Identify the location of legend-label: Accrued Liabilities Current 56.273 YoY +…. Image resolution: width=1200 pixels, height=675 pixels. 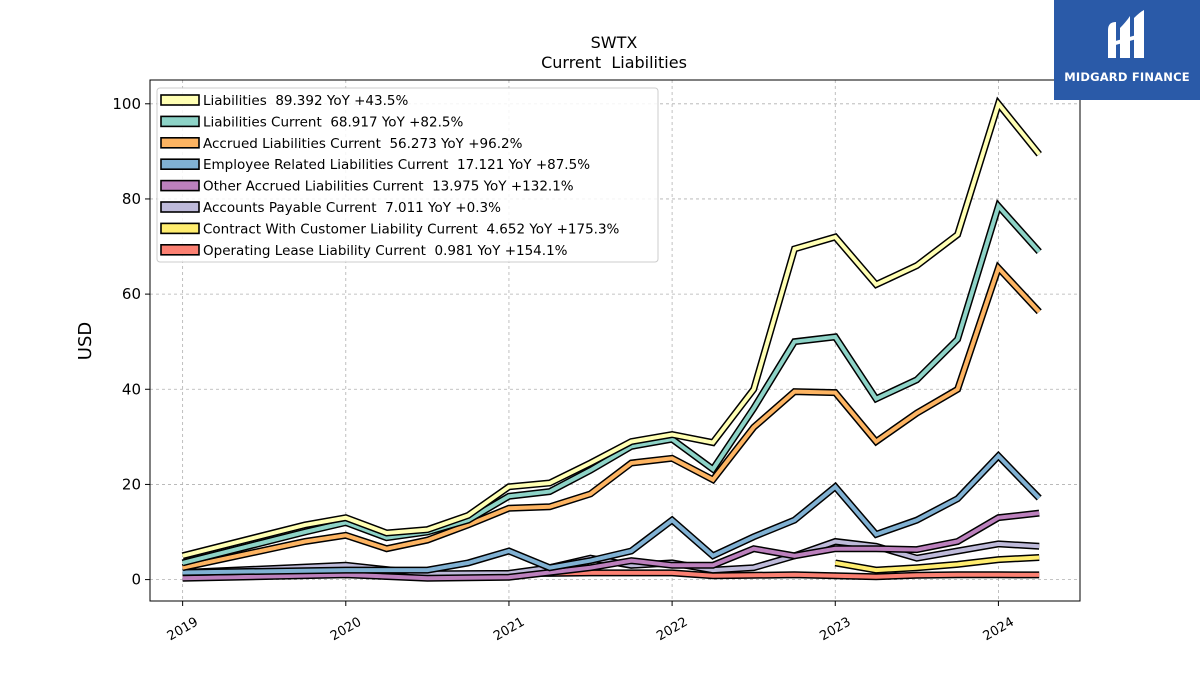
(363, 144).